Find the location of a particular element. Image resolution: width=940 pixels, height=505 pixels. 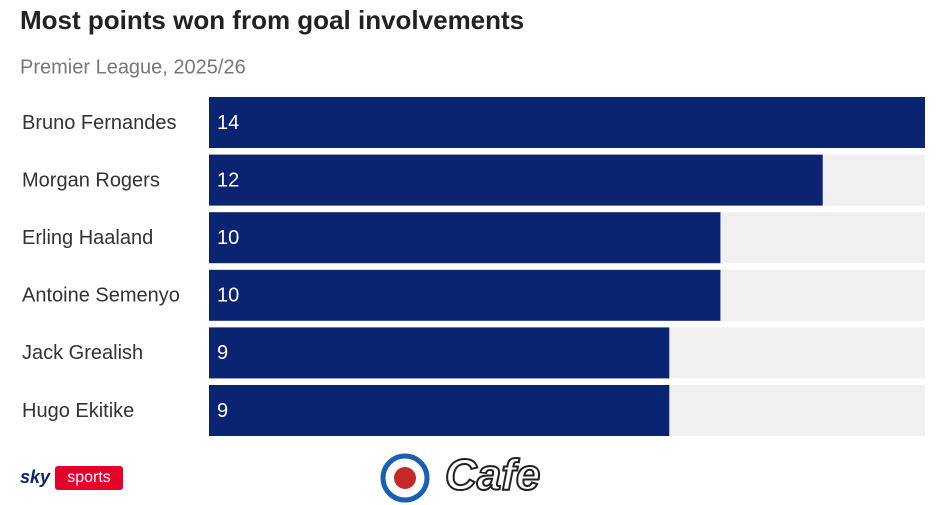

value-label: 12 is located at coordinates (228, 180).